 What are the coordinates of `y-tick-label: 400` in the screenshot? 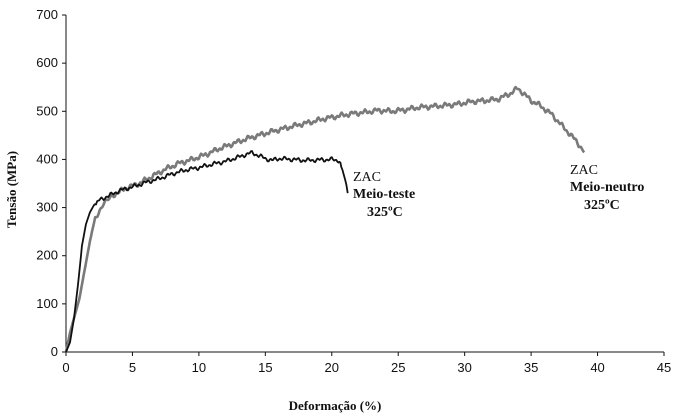 It's located at (47, 158).